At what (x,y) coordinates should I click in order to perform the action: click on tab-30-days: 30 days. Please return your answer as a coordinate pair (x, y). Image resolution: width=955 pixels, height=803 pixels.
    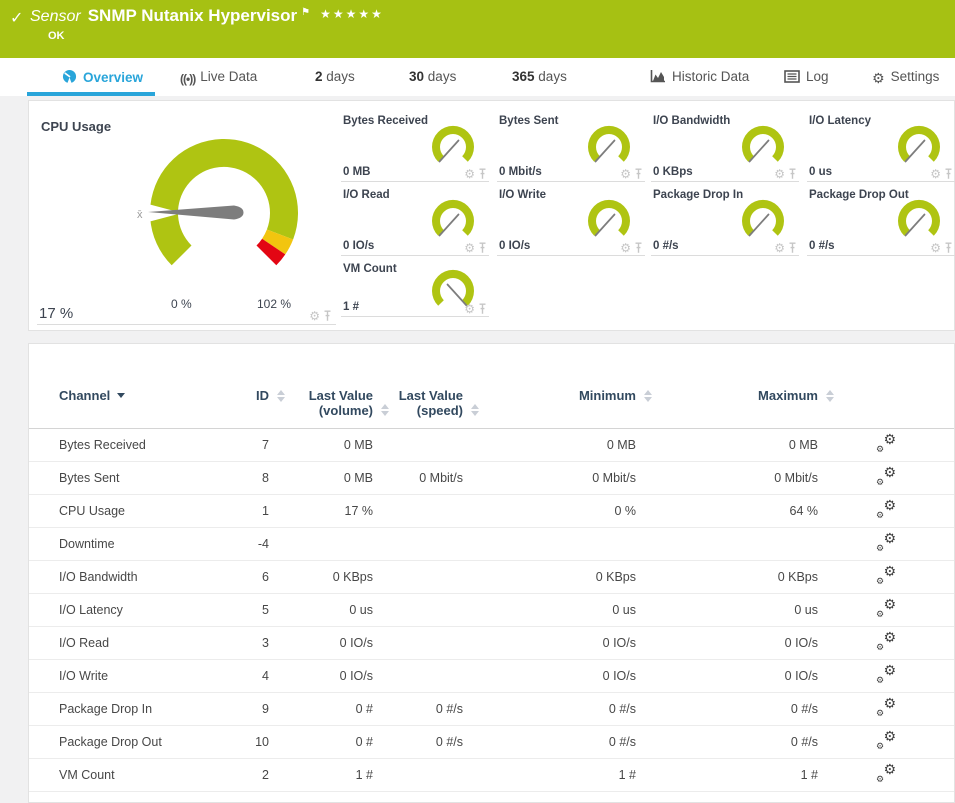
    Looking at the image, I should click on (432, 76).